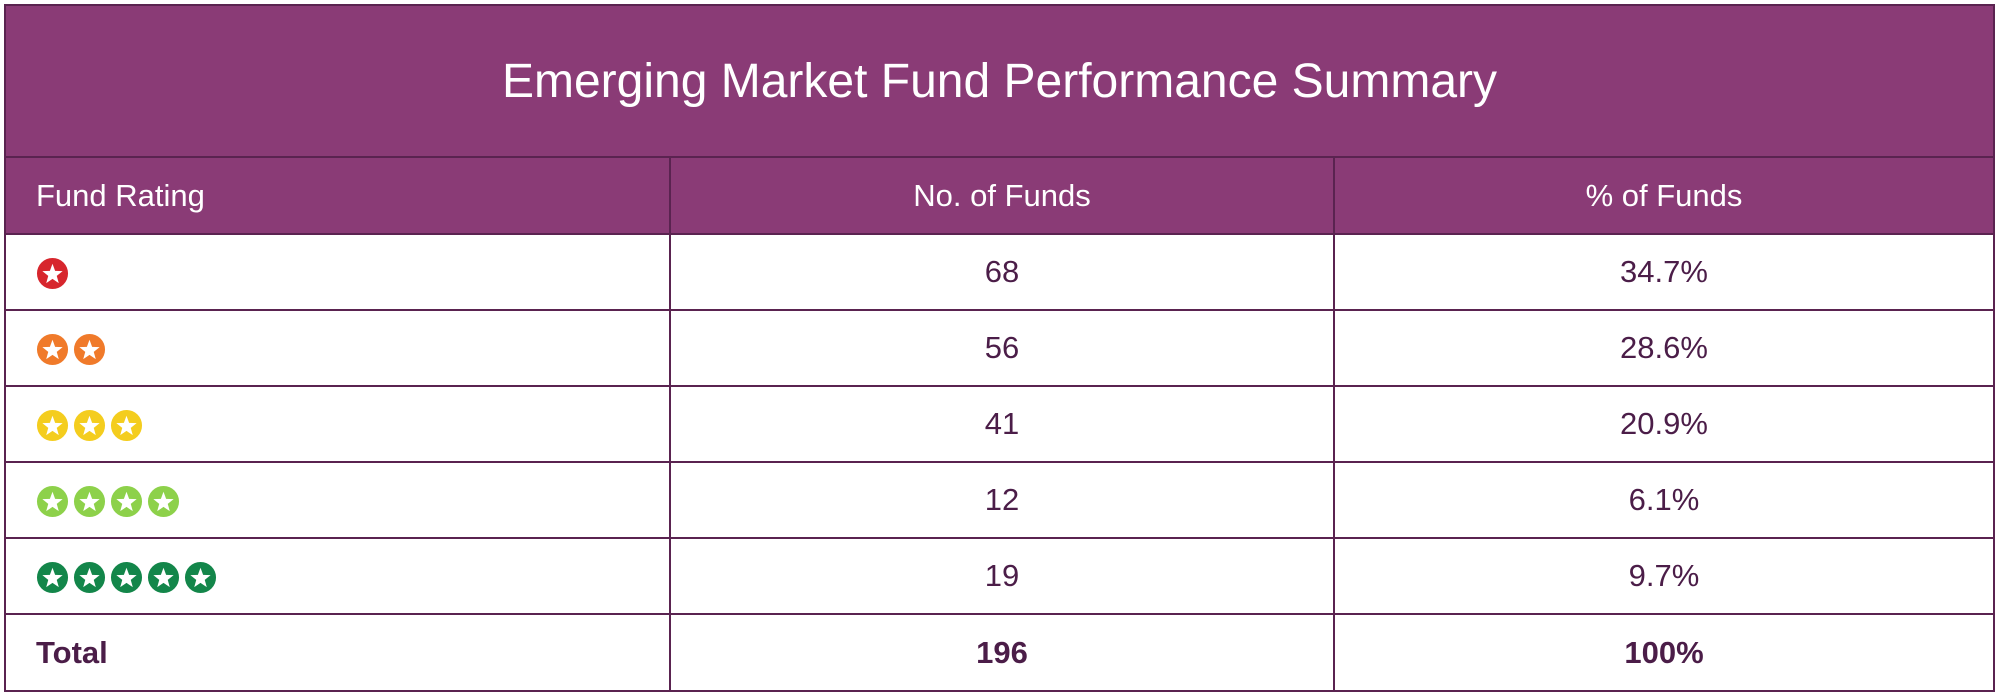  I want to click on percent-cell: 9.7%, so click(1663, 575).